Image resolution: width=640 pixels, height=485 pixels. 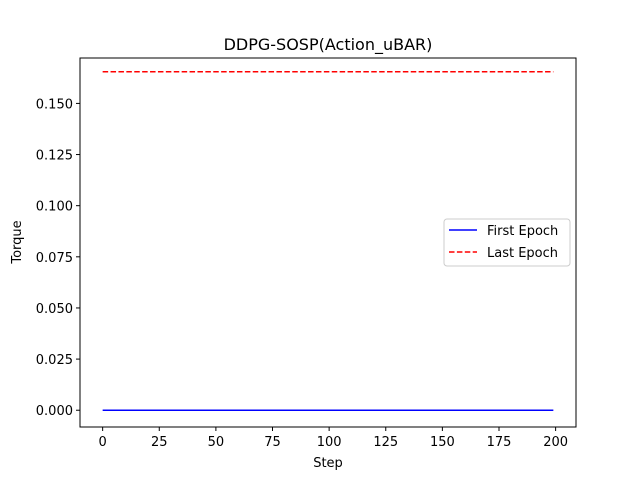 What do you see at coordinates (103, 442) in the screenshot?
I see `x-tick-label: 0` at bounding box center [103, 442].